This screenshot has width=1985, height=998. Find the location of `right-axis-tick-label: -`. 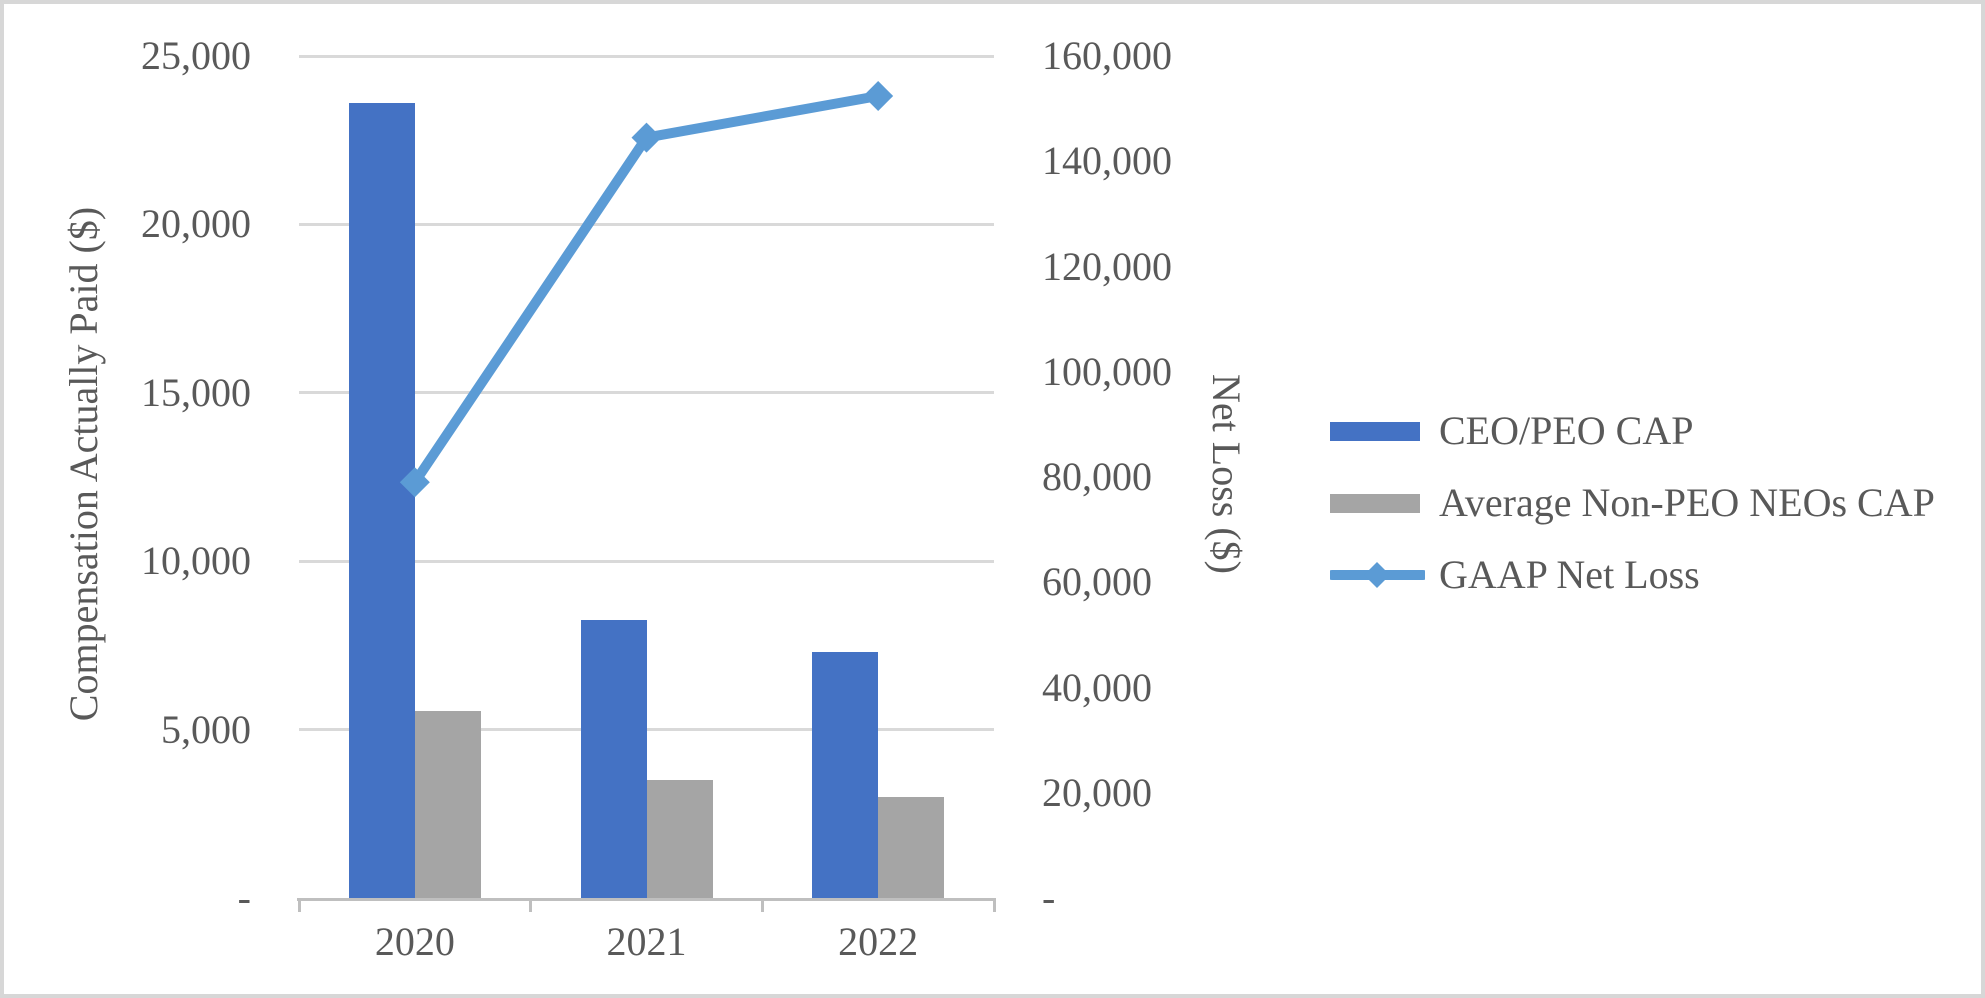

right-axis-tick-label: - is located at coordinates (1049, 897).